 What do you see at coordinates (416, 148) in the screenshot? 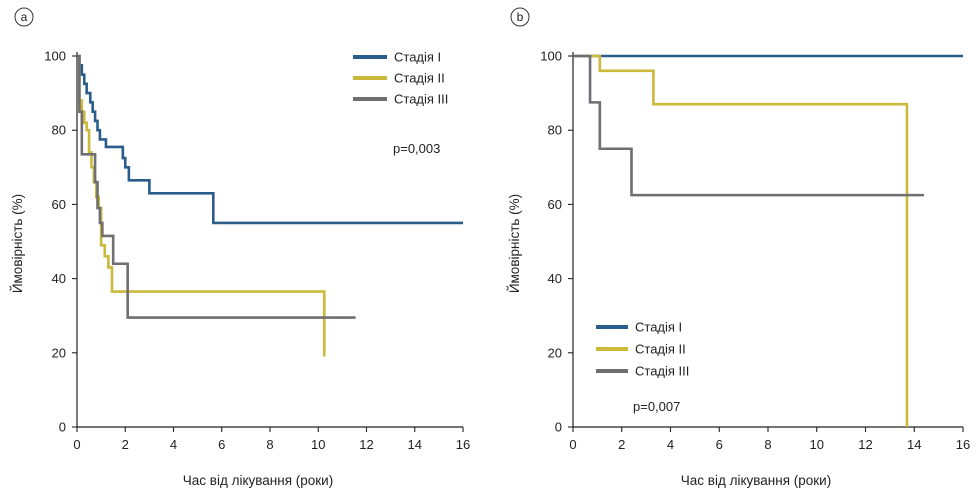
I see `p-value-annotation: p=0,003` at bounding box center [416, 148].